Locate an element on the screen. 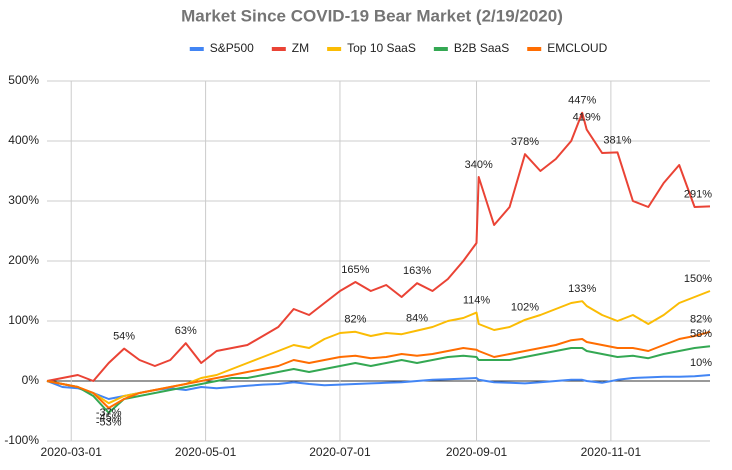  legend-item: Top 10 SaaS is located at coordinates (371, 48).